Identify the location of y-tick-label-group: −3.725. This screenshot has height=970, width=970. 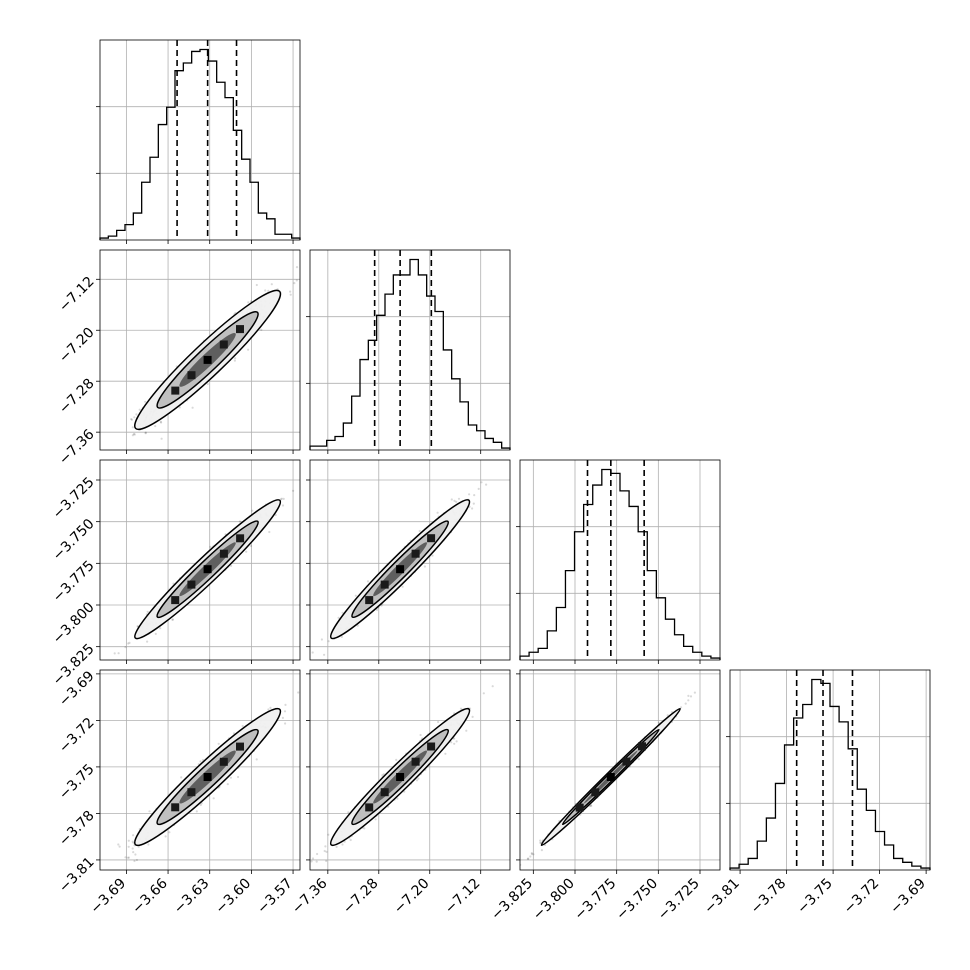
(74, 498).